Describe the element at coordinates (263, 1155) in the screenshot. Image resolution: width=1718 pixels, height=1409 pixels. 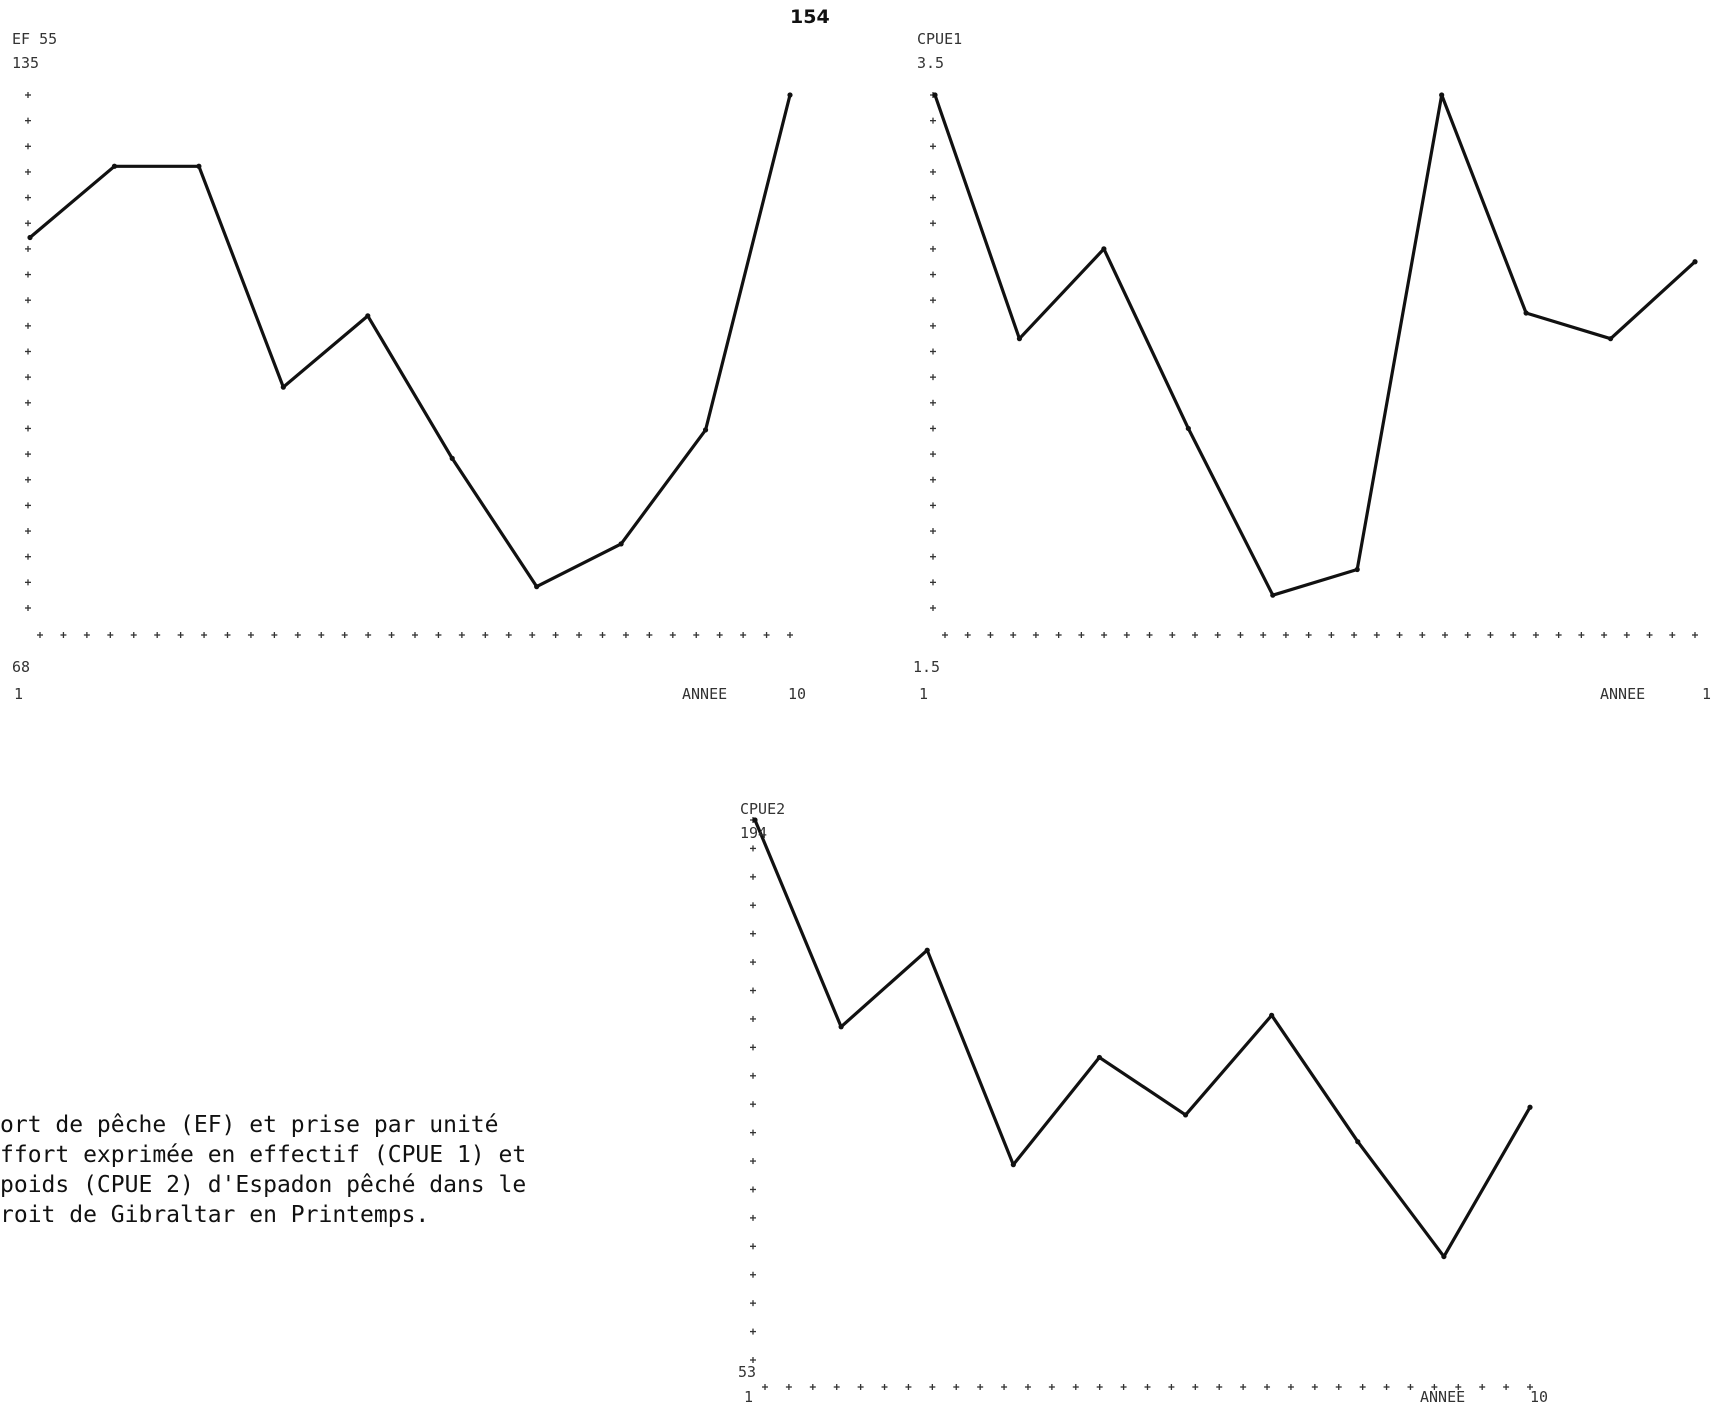
I see `caption-line-2: ffort exprimée en effectif (CPUE 1) et` at that location.